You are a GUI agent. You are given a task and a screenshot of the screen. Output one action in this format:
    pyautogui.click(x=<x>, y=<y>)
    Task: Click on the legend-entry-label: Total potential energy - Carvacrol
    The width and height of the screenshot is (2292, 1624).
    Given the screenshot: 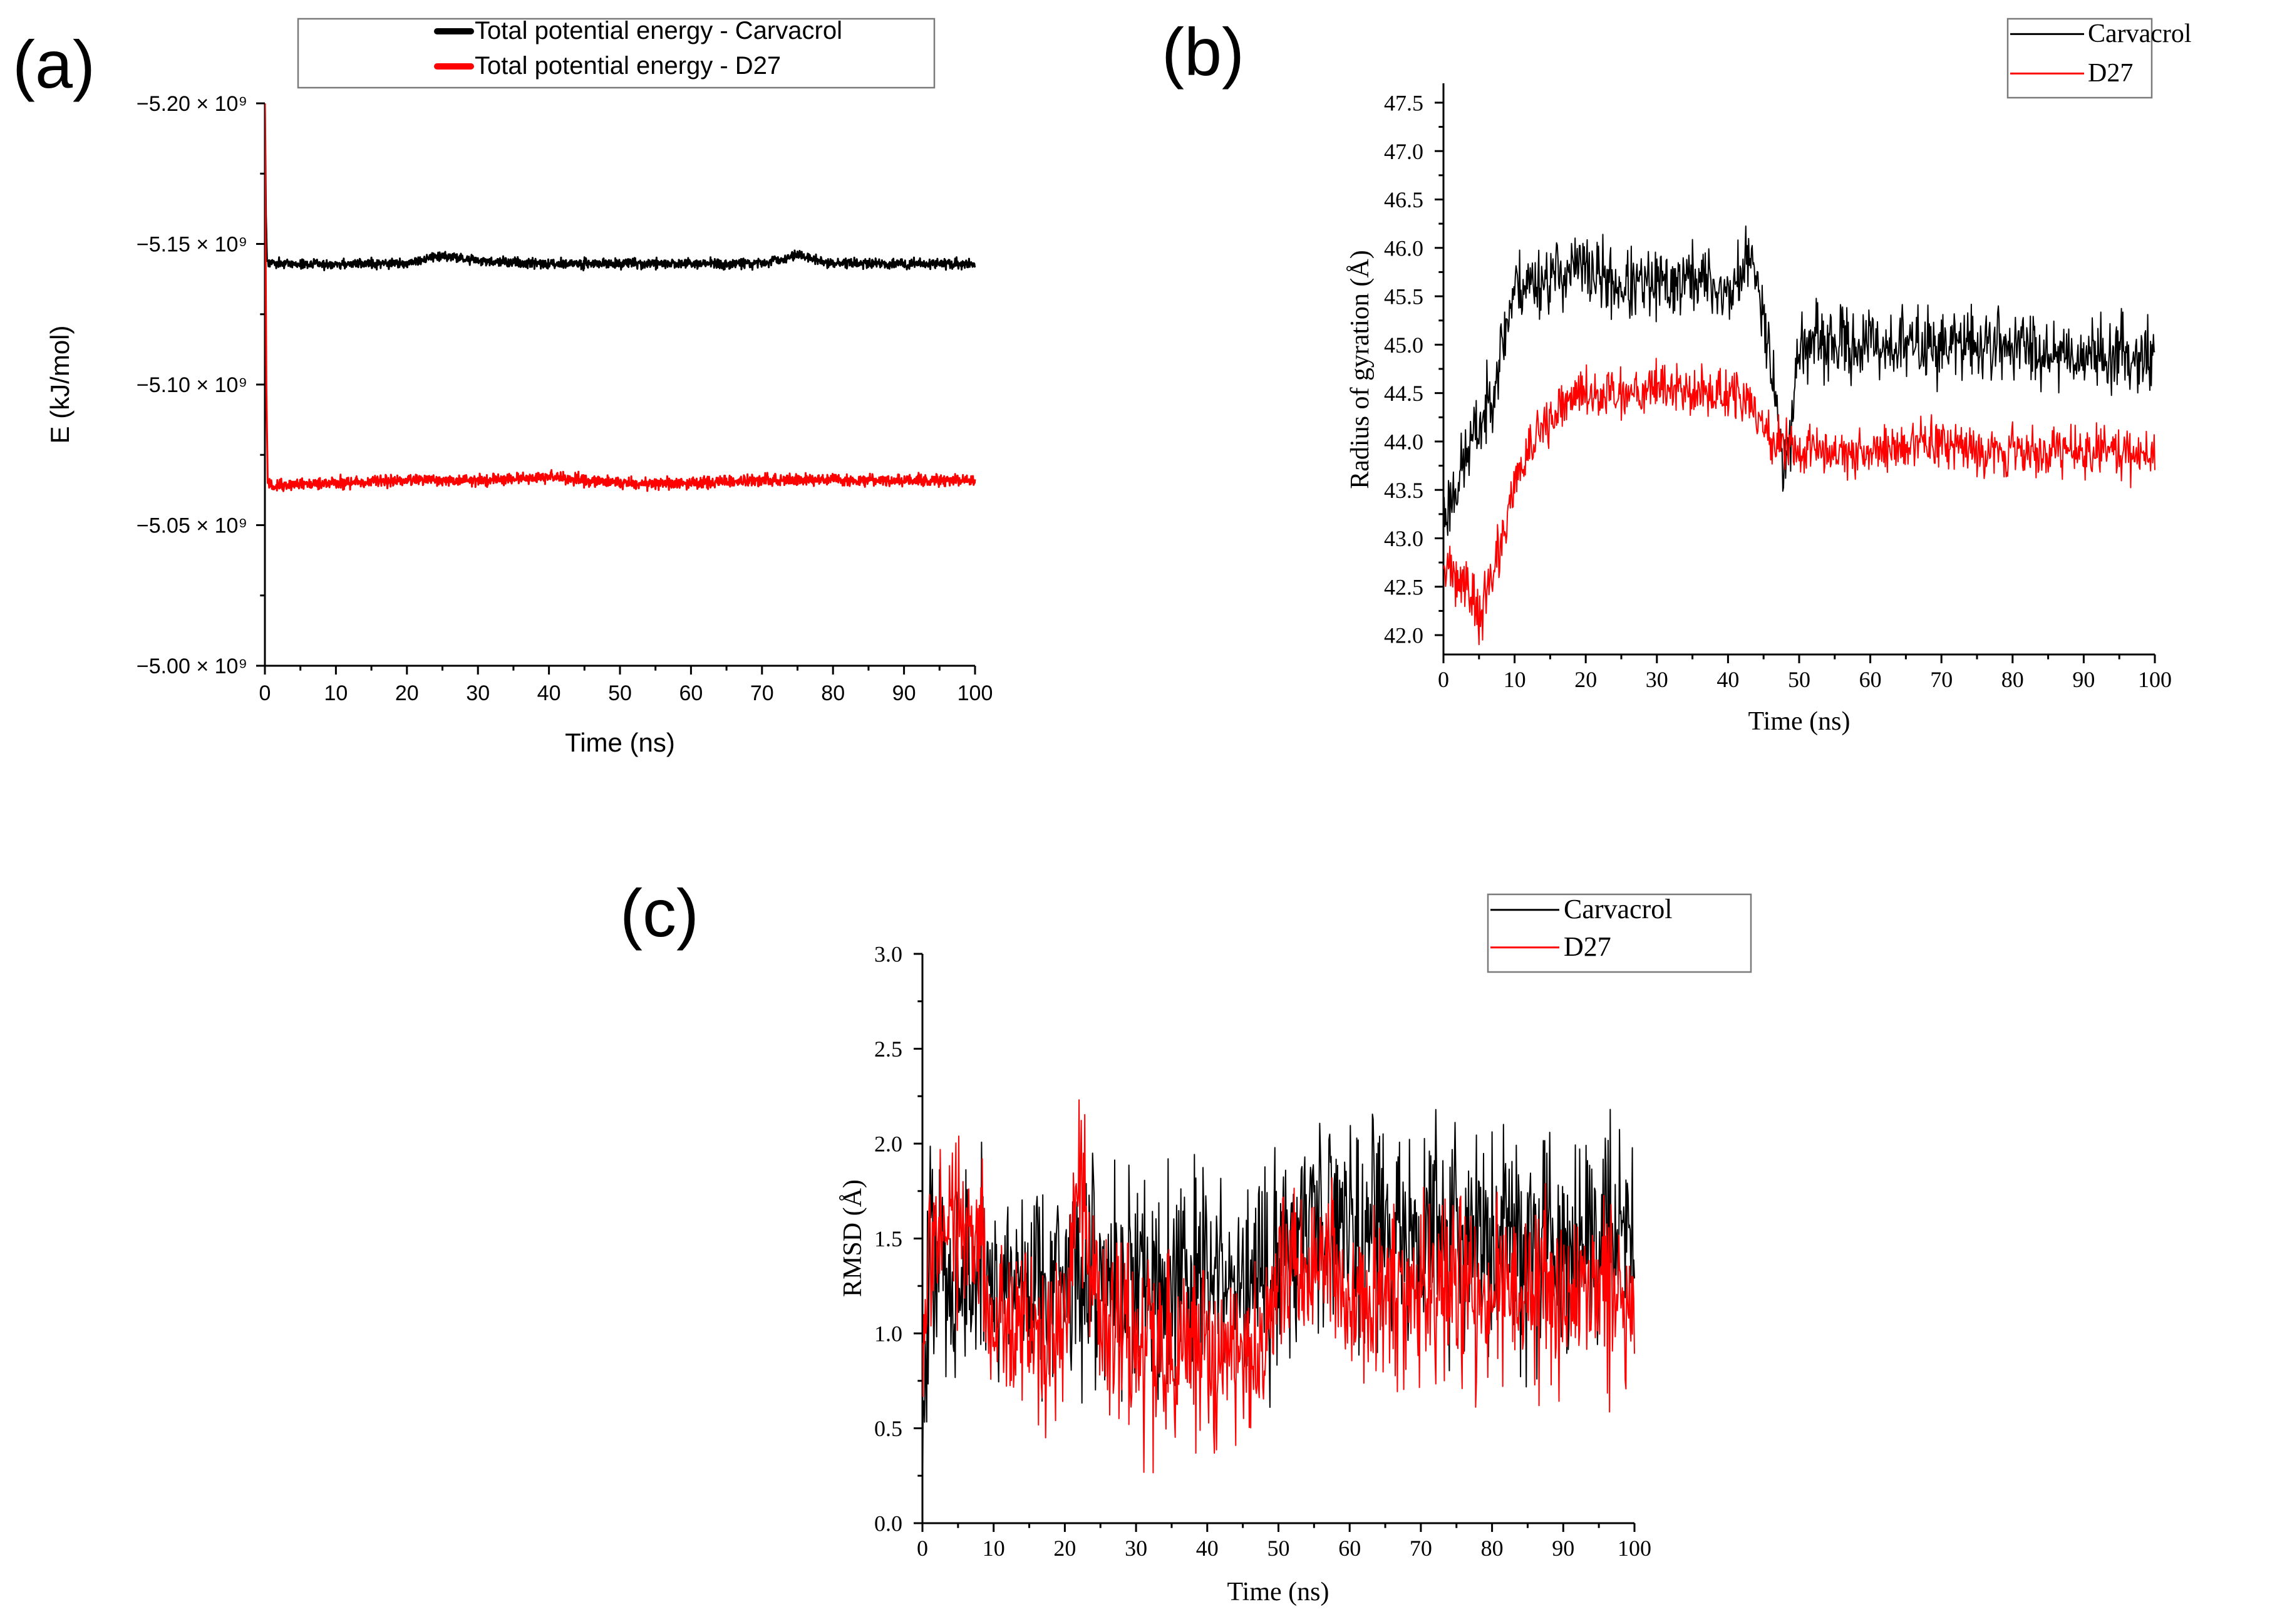 What is the action you would take?
    pyautogui.click(x=658, y=30)
    